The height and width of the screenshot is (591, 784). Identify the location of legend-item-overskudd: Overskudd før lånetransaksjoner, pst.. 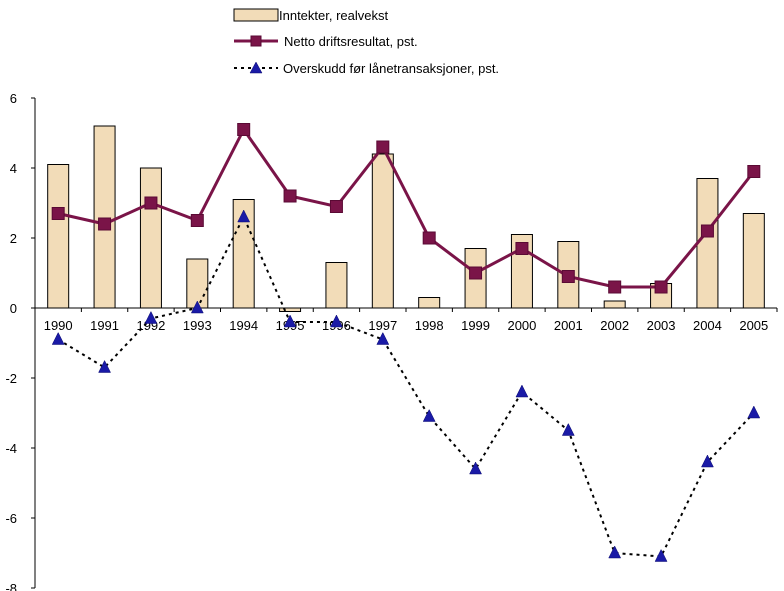
(366, 68).